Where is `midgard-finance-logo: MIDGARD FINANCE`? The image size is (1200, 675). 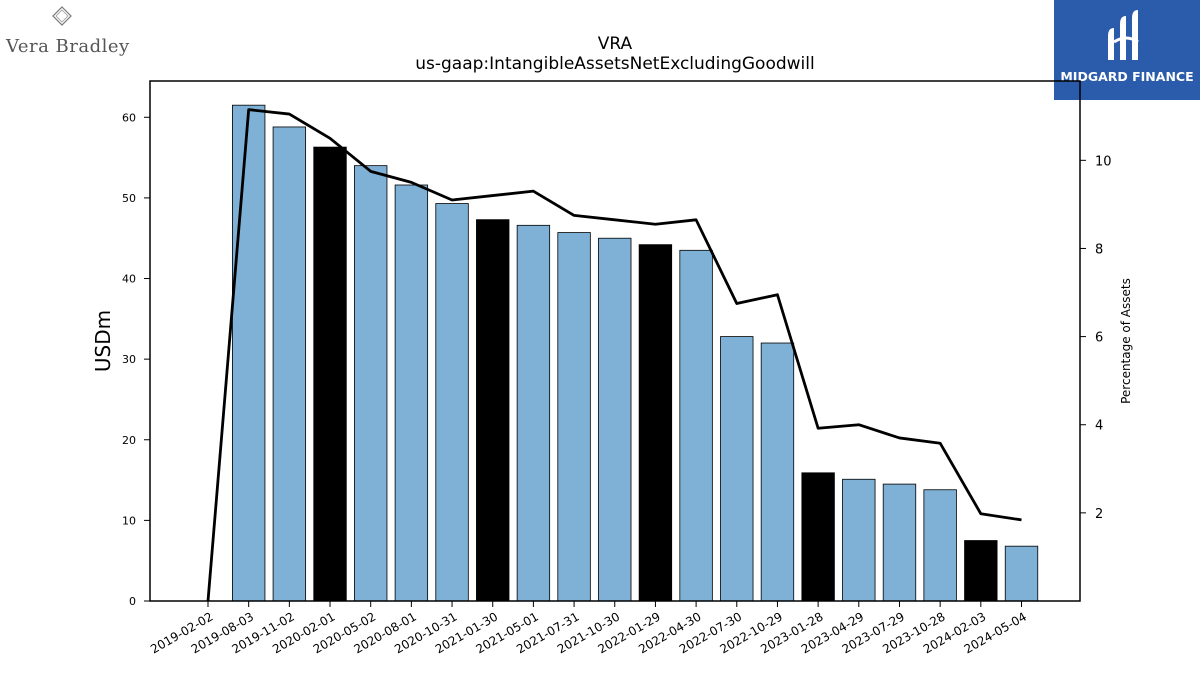 midgard-finance-logo: MIDGARD FINANCE is located at coordinates (1127, 50).